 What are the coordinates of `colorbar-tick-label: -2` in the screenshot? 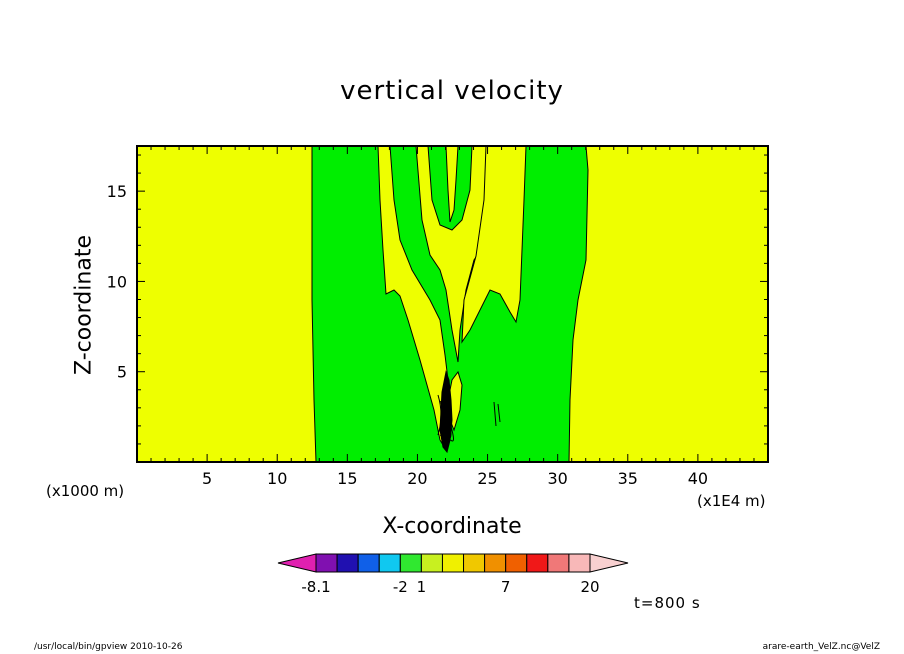 It's located at (400, 587).